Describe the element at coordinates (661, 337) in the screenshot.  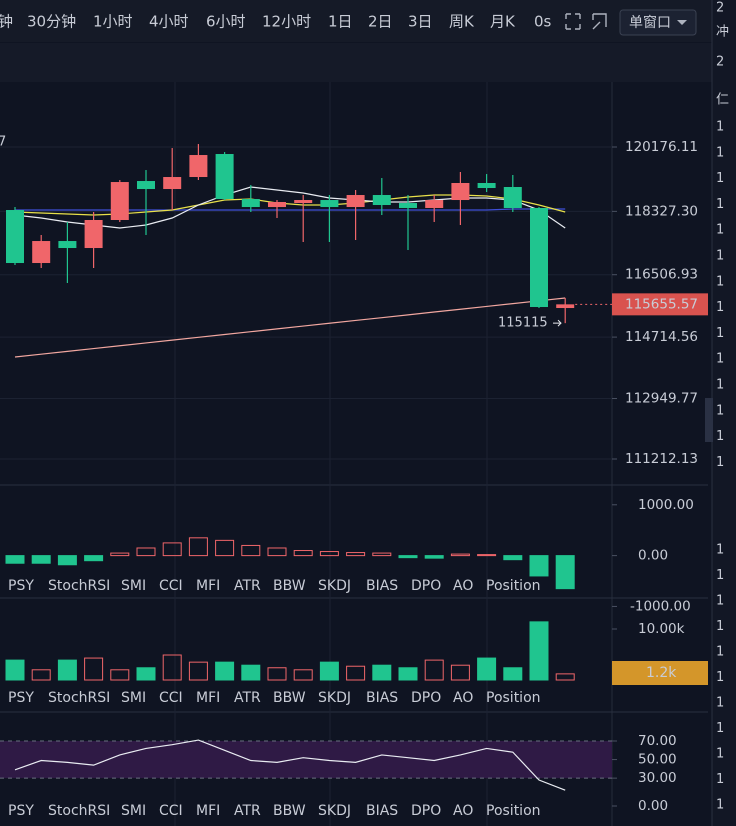
I see `price-tick-label: 114714.56` at that location.